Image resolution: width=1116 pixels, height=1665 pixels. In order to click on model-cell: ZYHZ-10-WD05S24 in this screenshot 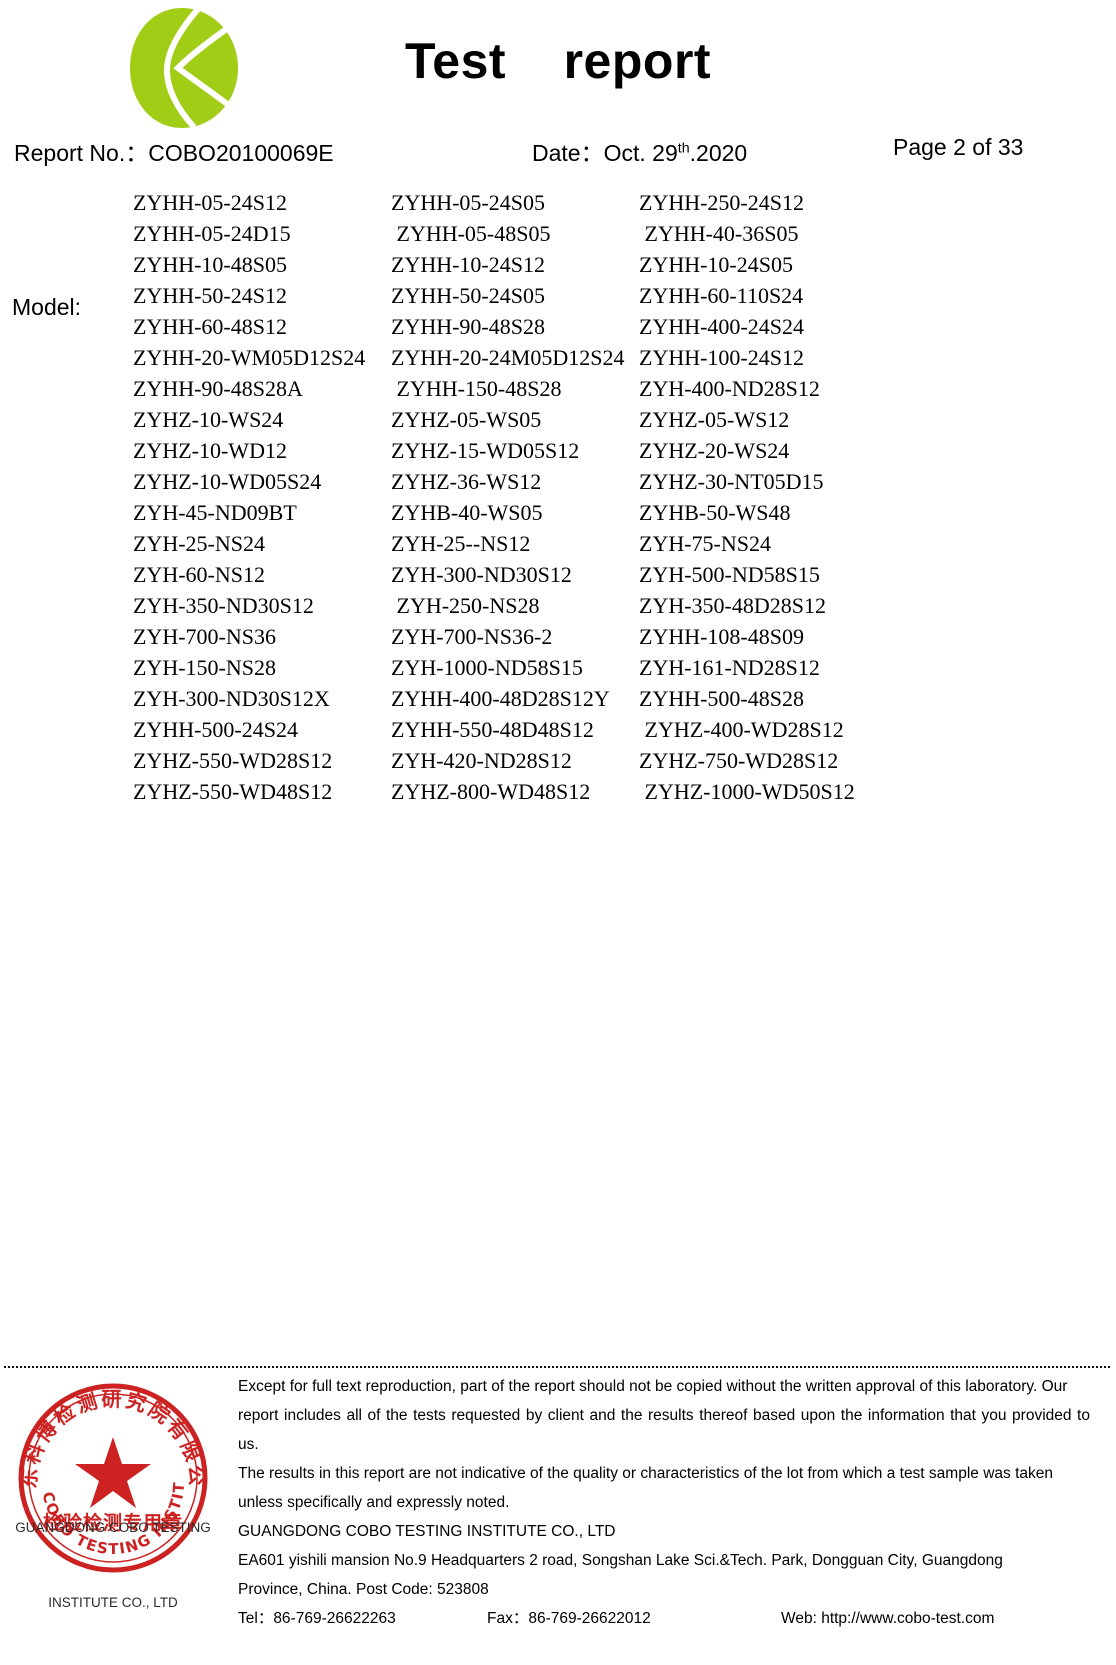, I will do `click(227, 481)`.